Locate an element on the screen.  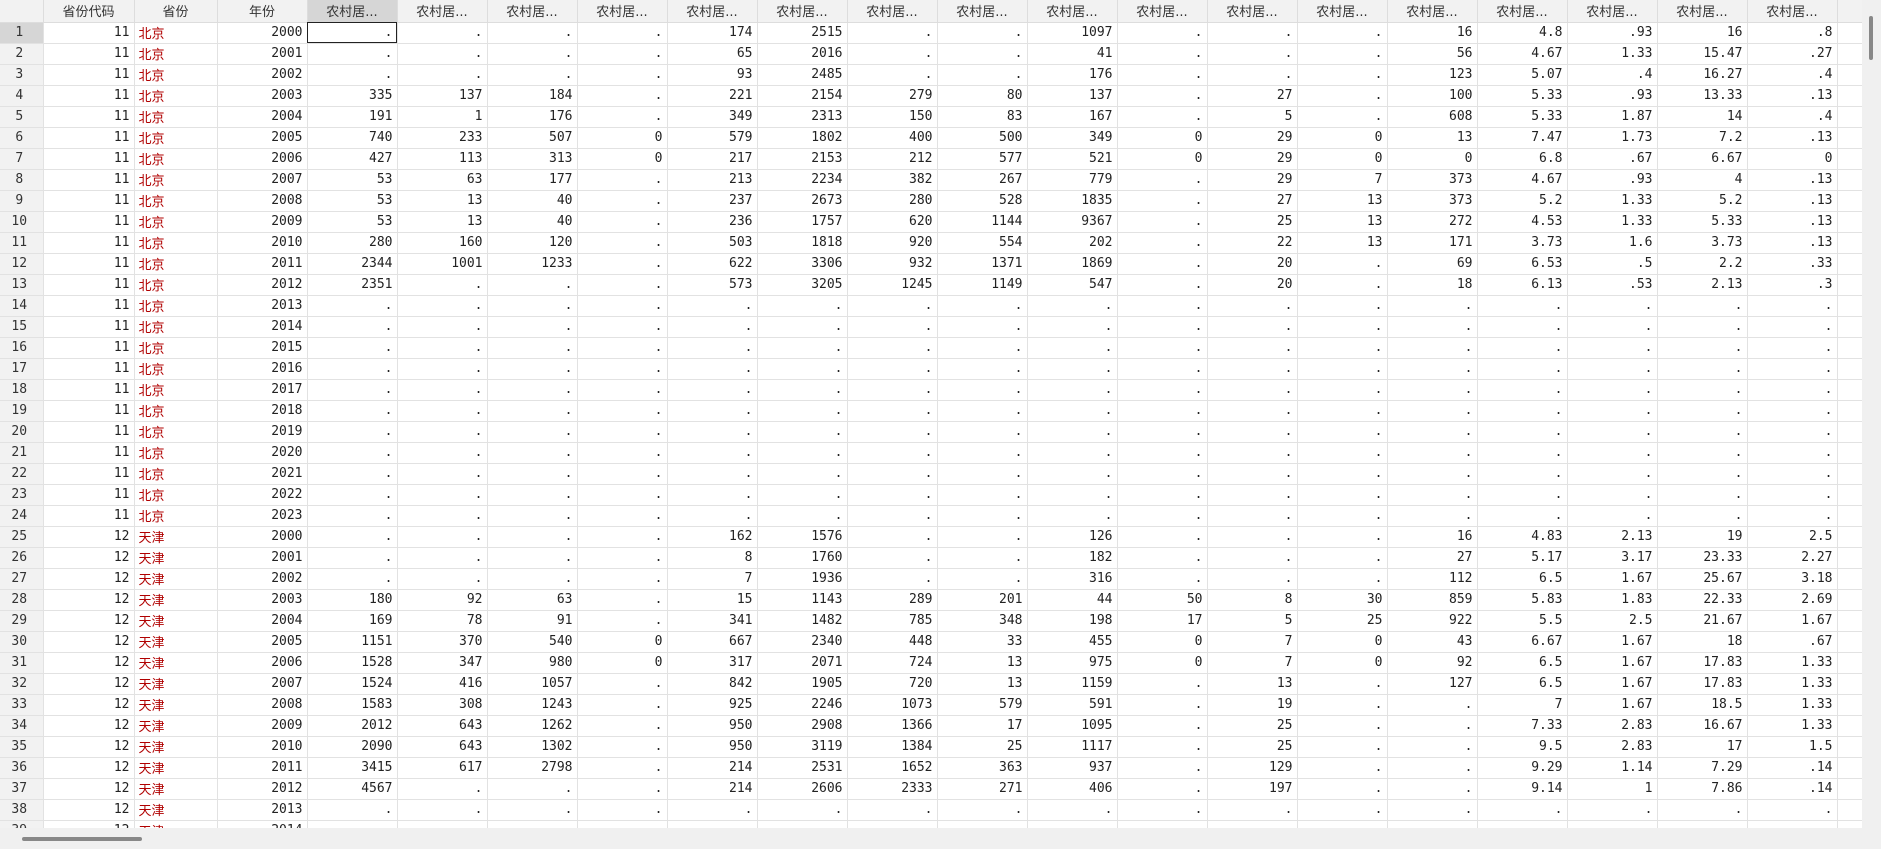
data-cell: 1057 is located at coordinates (532, 684).